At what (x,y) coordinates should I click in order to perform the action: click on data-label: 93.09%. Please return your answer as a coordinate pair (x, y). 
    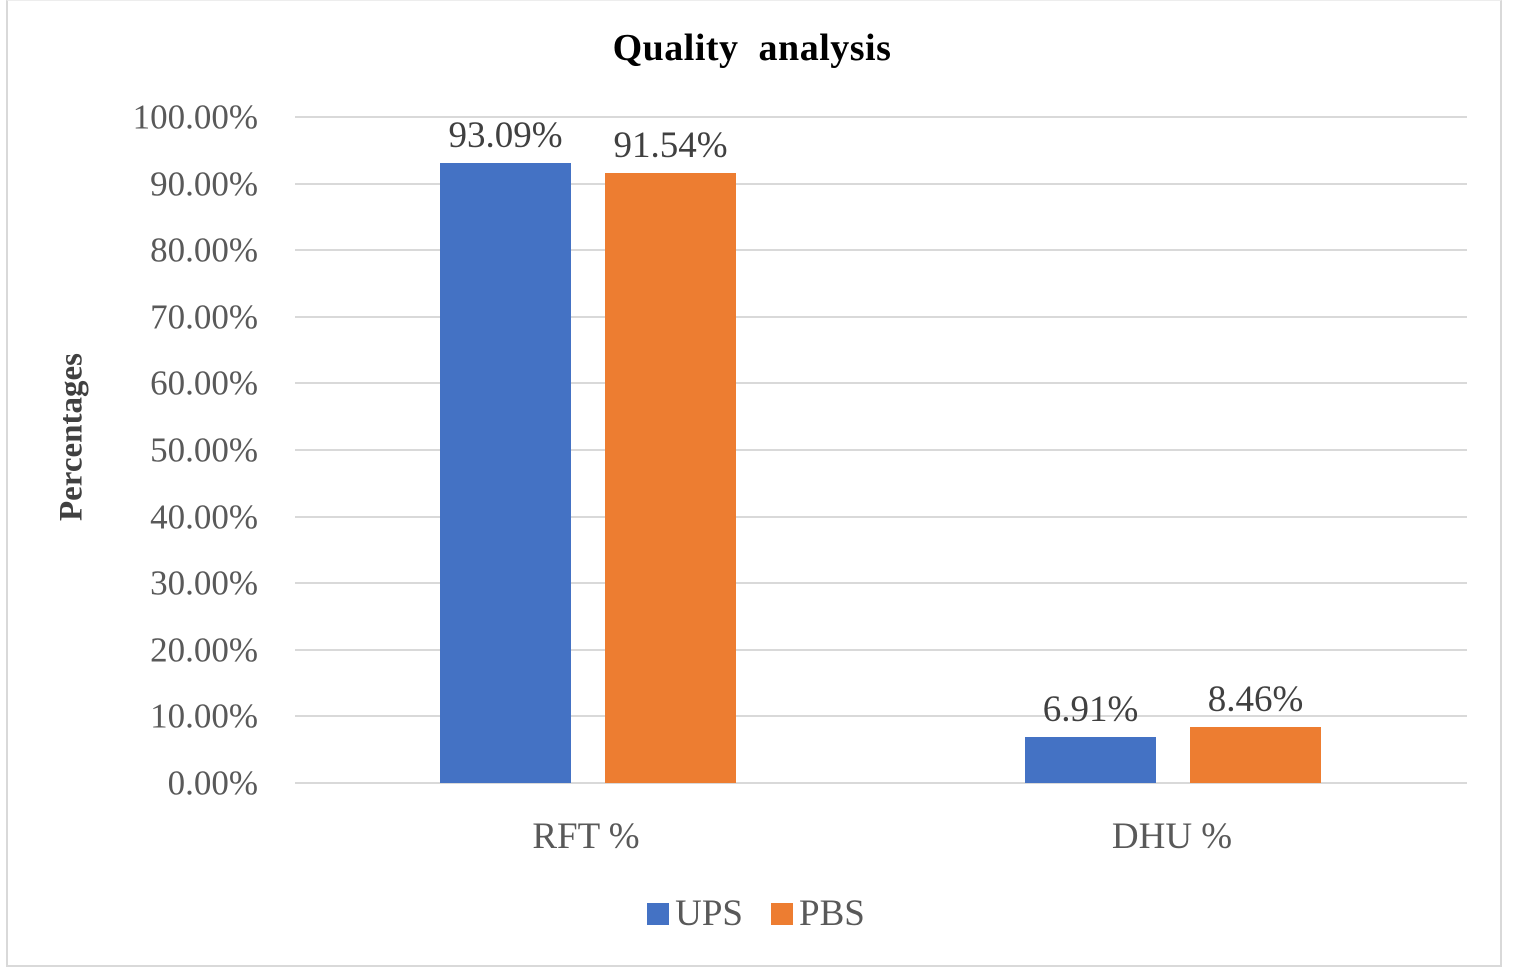
    Looking at the image, I should click on (505, 136).